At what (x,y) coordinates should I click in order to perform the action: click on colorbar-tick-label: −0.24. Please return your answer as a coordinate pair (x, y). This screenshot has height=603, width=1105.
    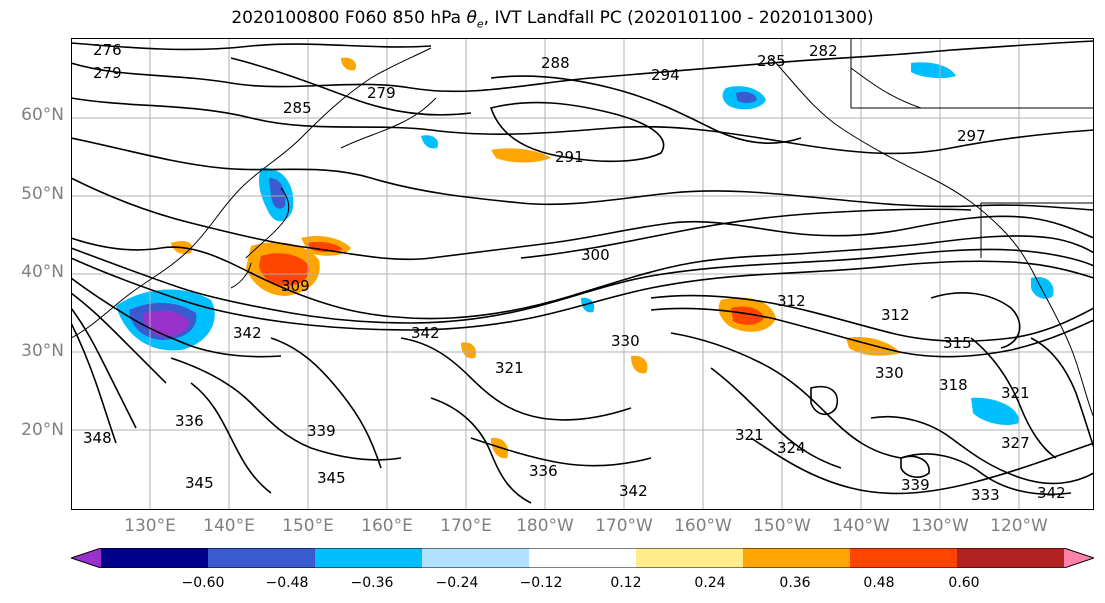
    Looking at the image, I should click on (457, 583).